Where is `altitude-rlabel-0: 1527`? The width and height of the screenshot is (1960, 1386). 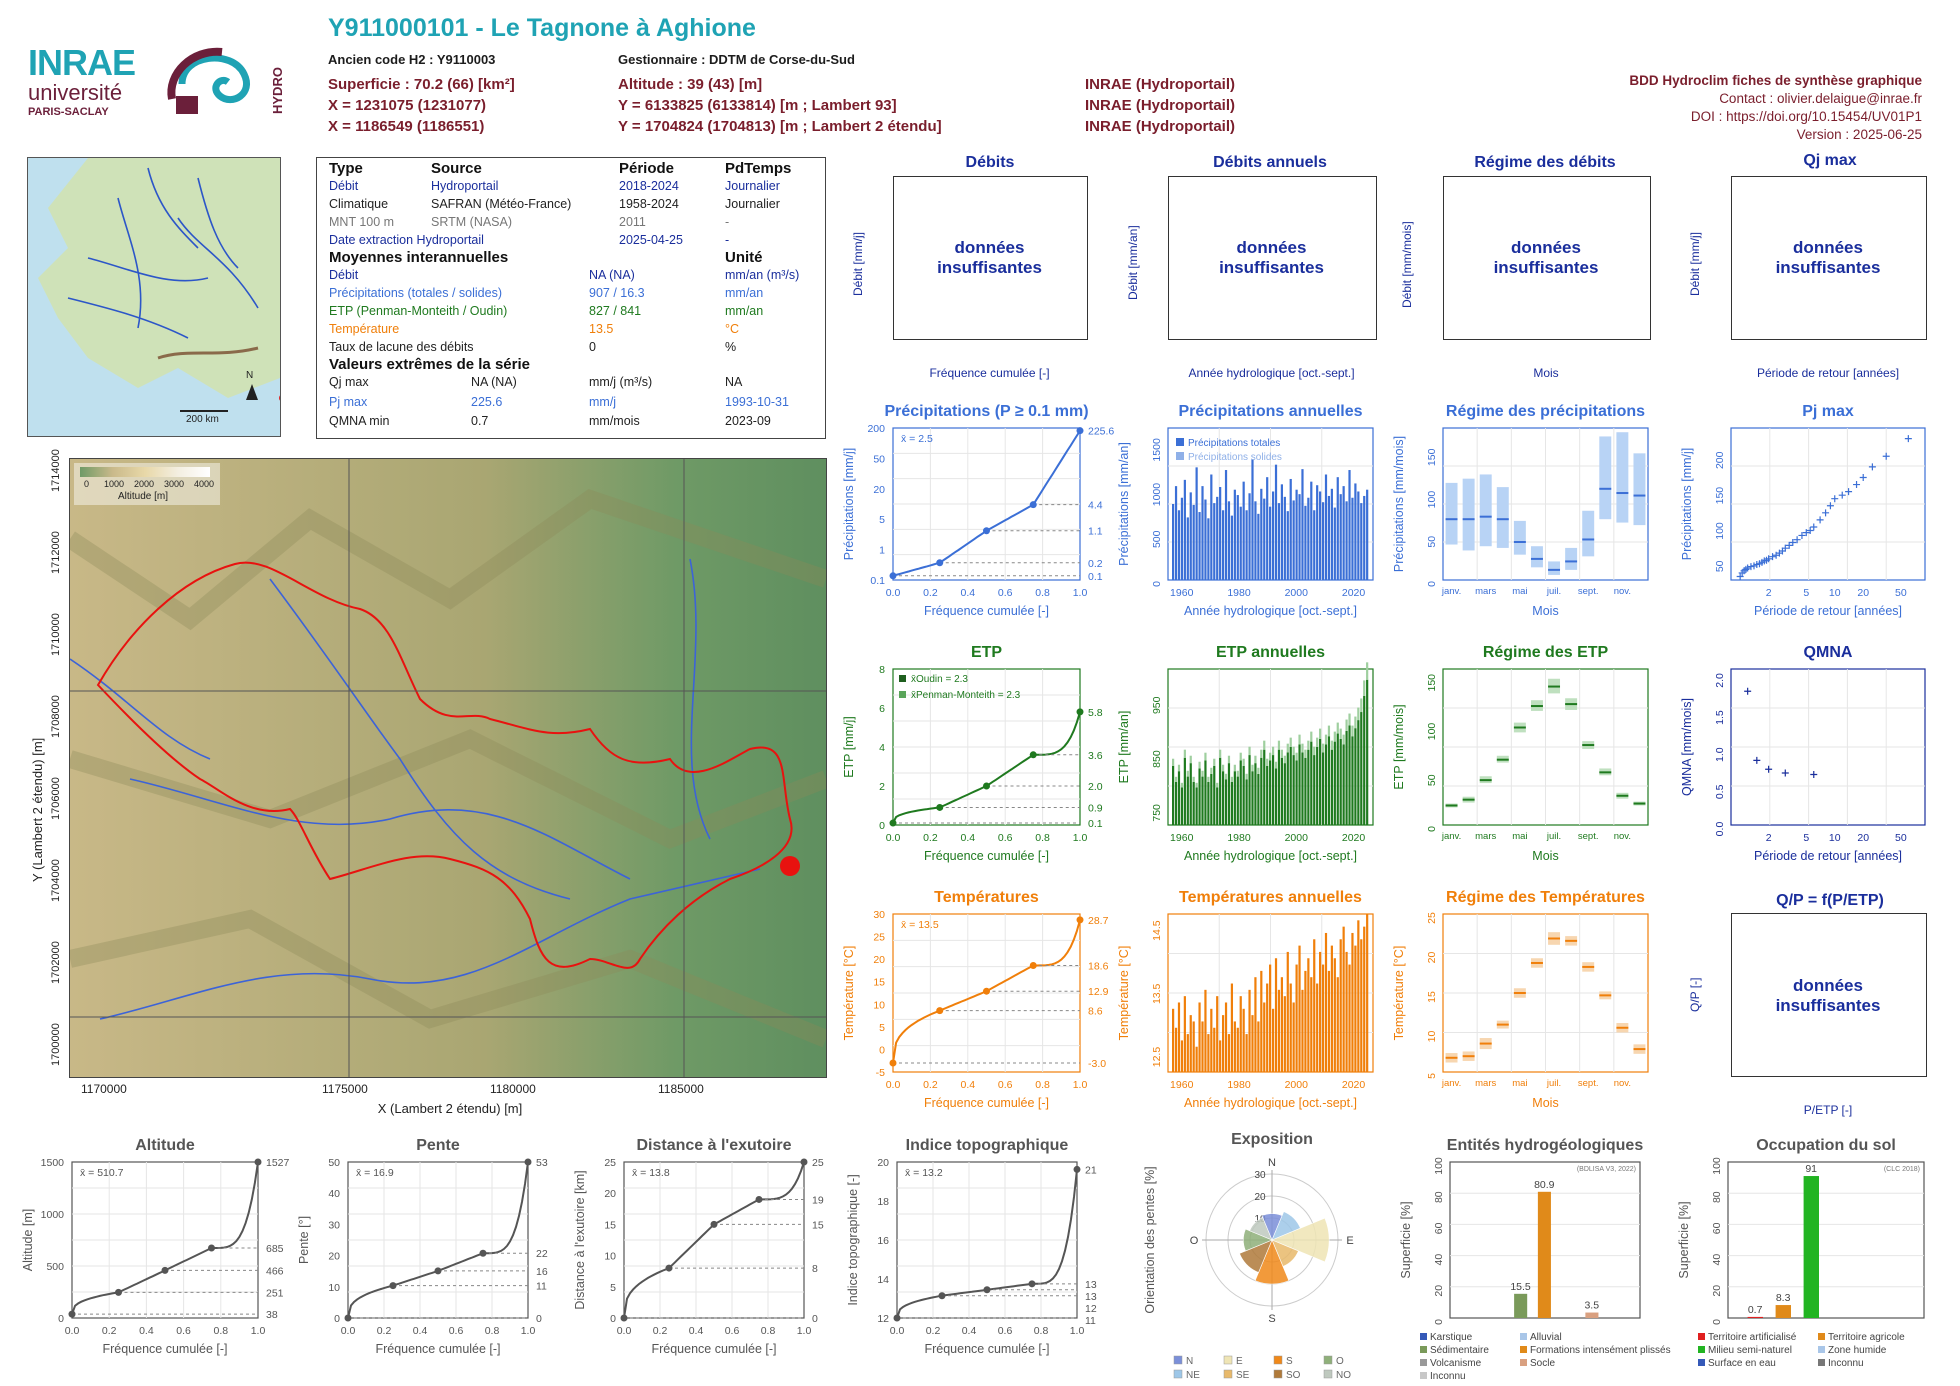
altitude-rlabel-0: 1527 is located at coordinates (278, 1163).